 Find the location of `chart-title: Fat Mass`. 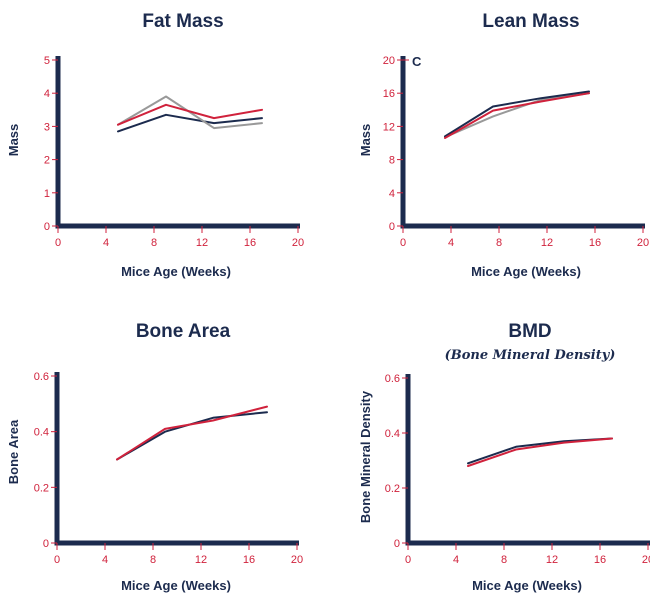

chart-title: Fat Mass is located at coordinates (182, 21).